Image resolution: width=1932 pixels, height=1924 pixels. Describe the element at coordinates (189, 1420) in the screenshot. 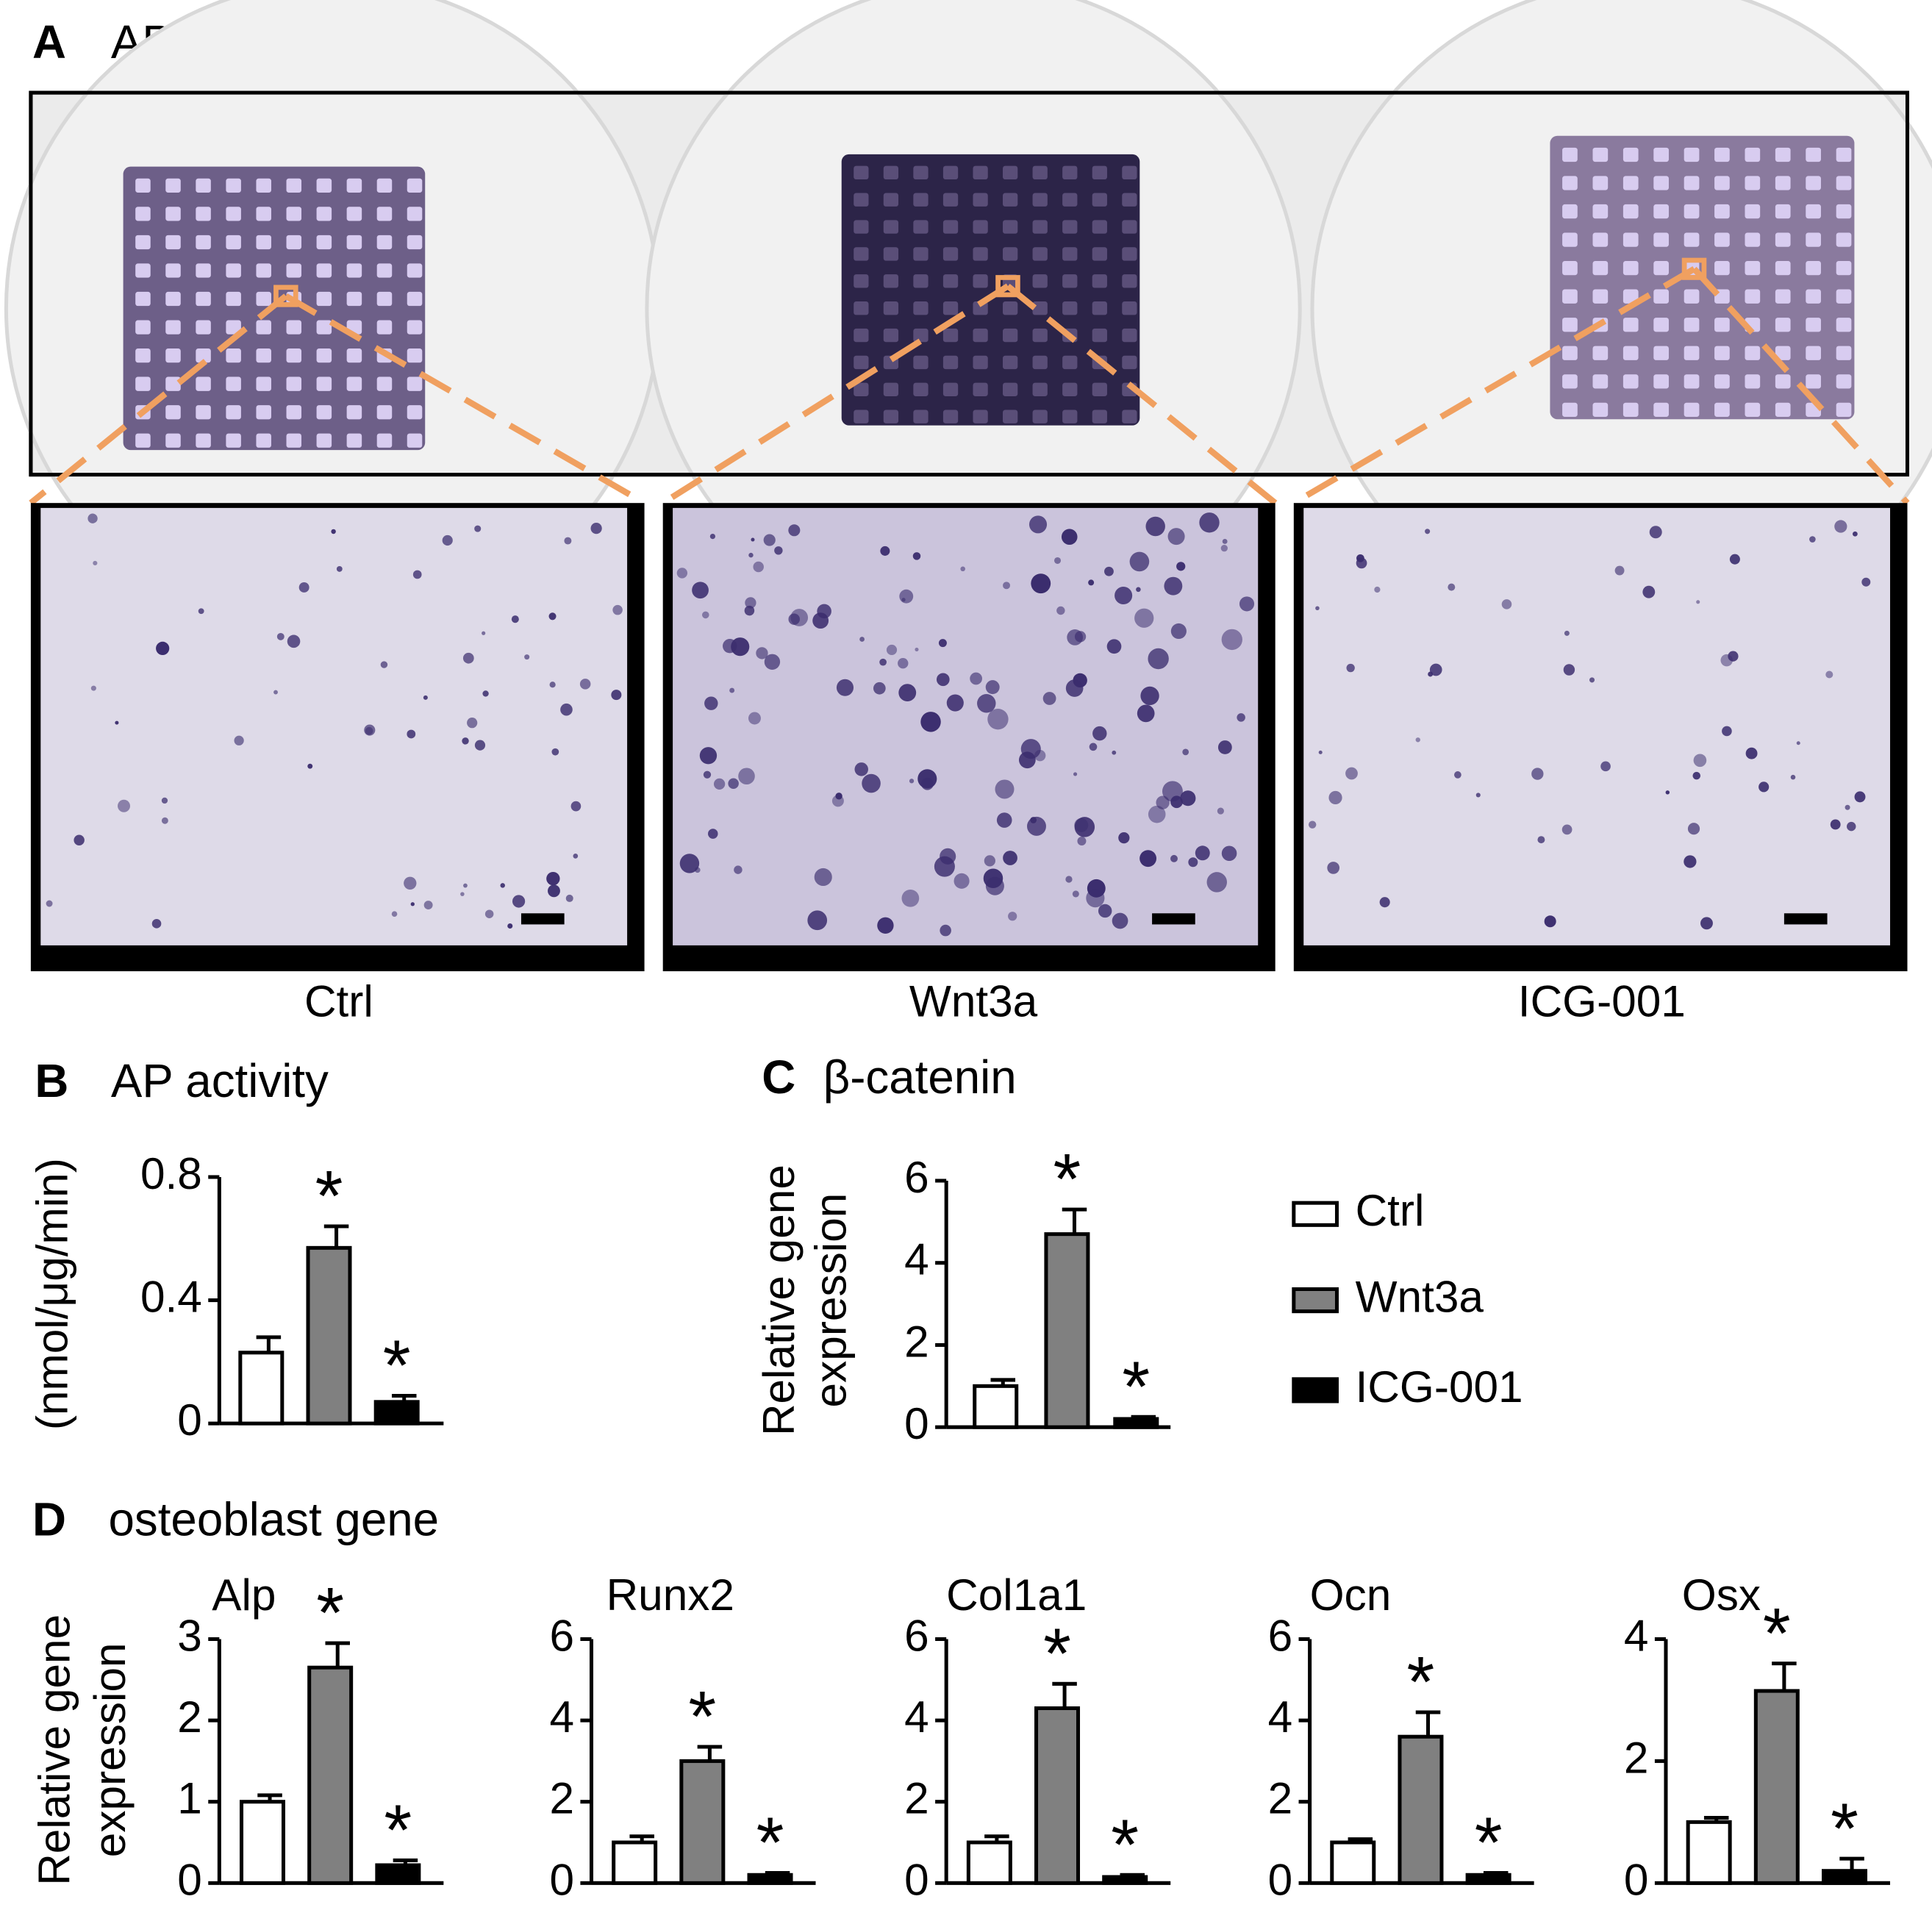

I see `y-tick-label: 0` at that location.